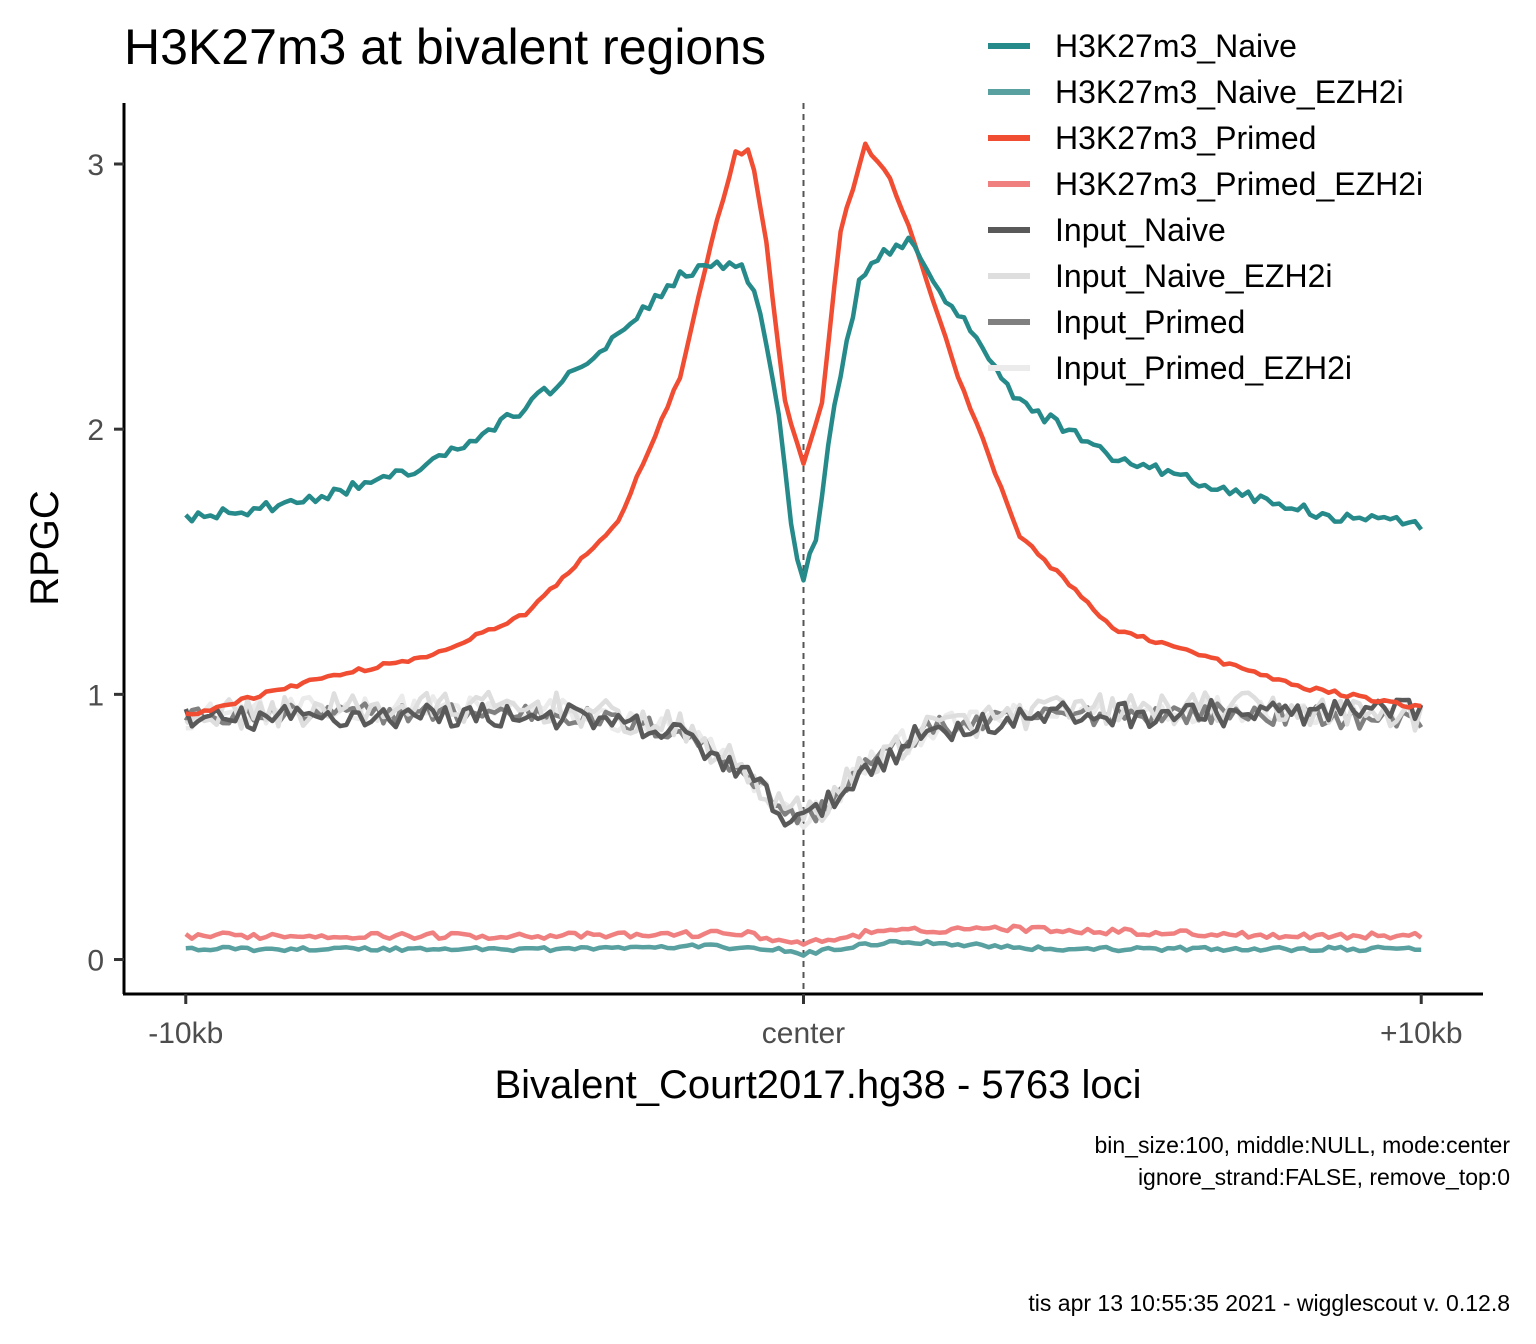 The width and height of the screenshot is (1536, 1344). I want to click on legend-item: H3K27m3_Naive, so click(1142, 46).